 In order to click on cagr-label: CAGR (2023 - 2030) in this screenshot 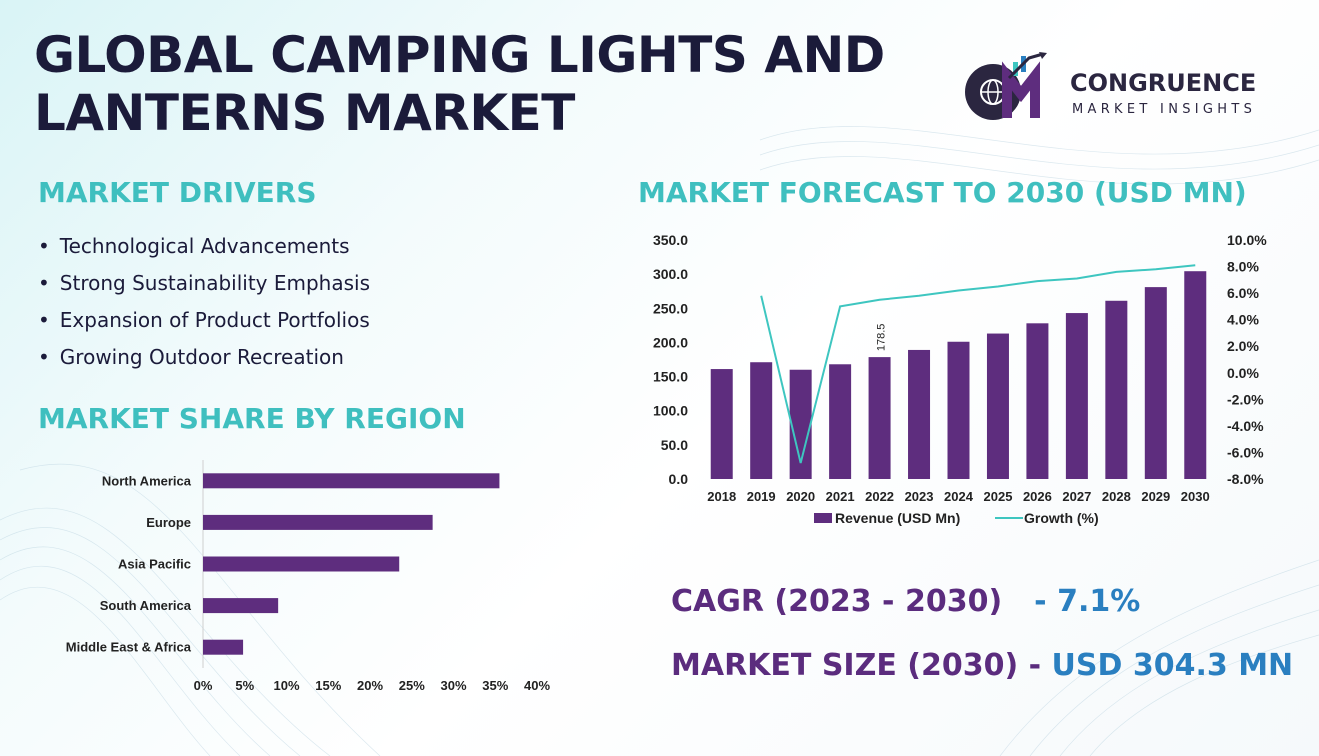, I will do `click(837, 601)`.